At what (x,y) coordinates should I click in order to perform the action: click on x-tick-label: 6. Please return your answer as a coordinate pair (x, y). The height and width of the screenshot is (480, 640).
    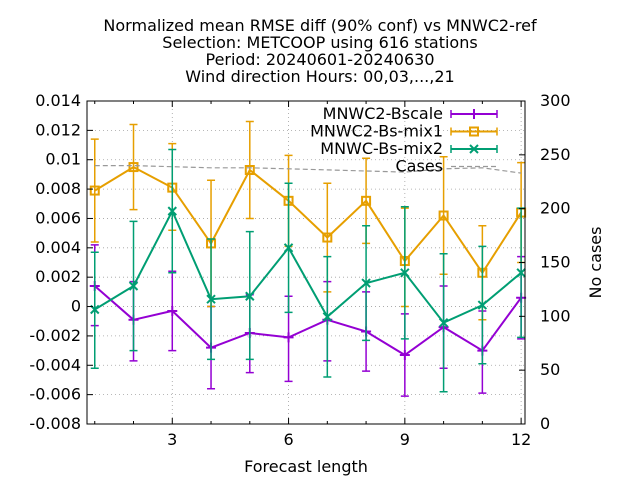
    Looking at the image, I should click on (288, 439).